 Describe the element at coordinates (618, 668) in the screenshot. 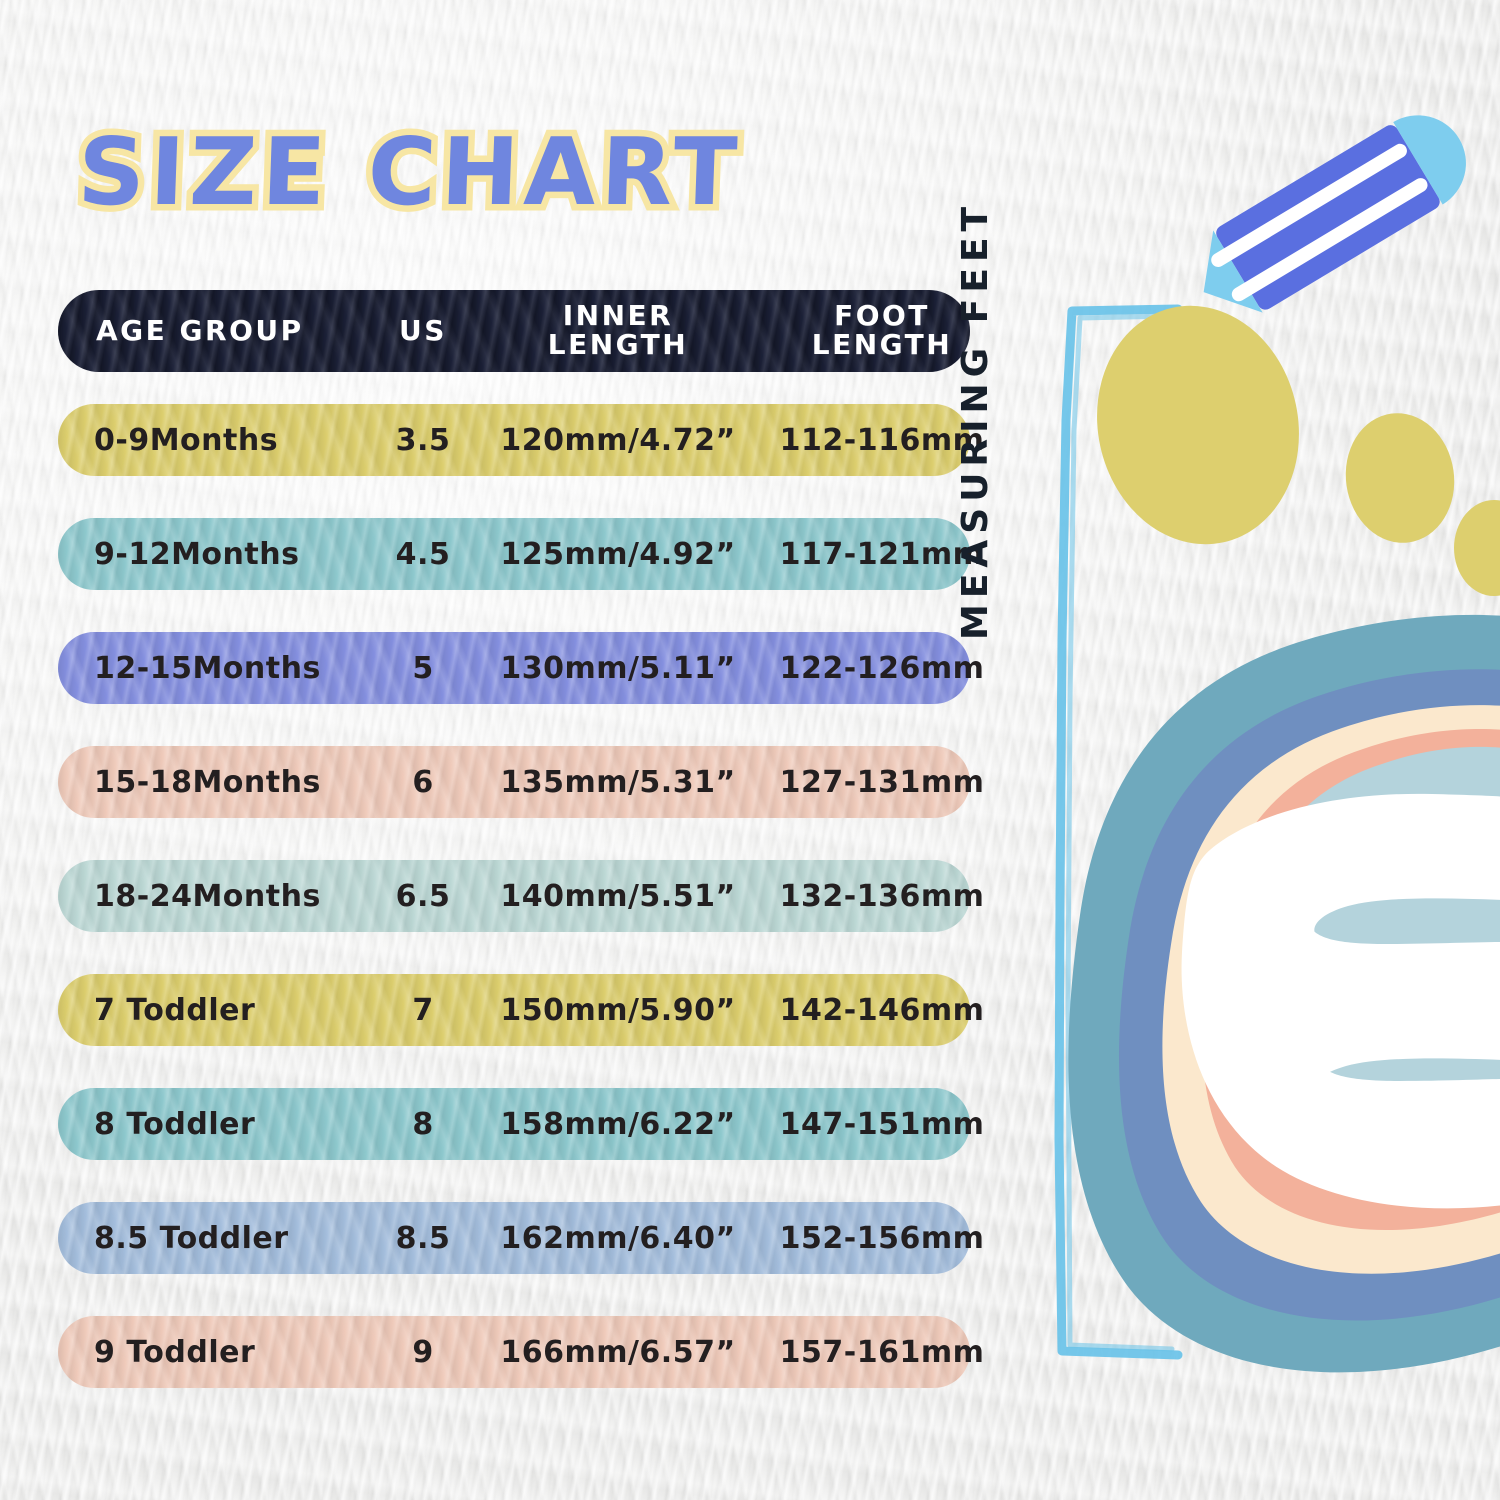

I see `cell-inner-length: 130mm/5.11”` at that location.